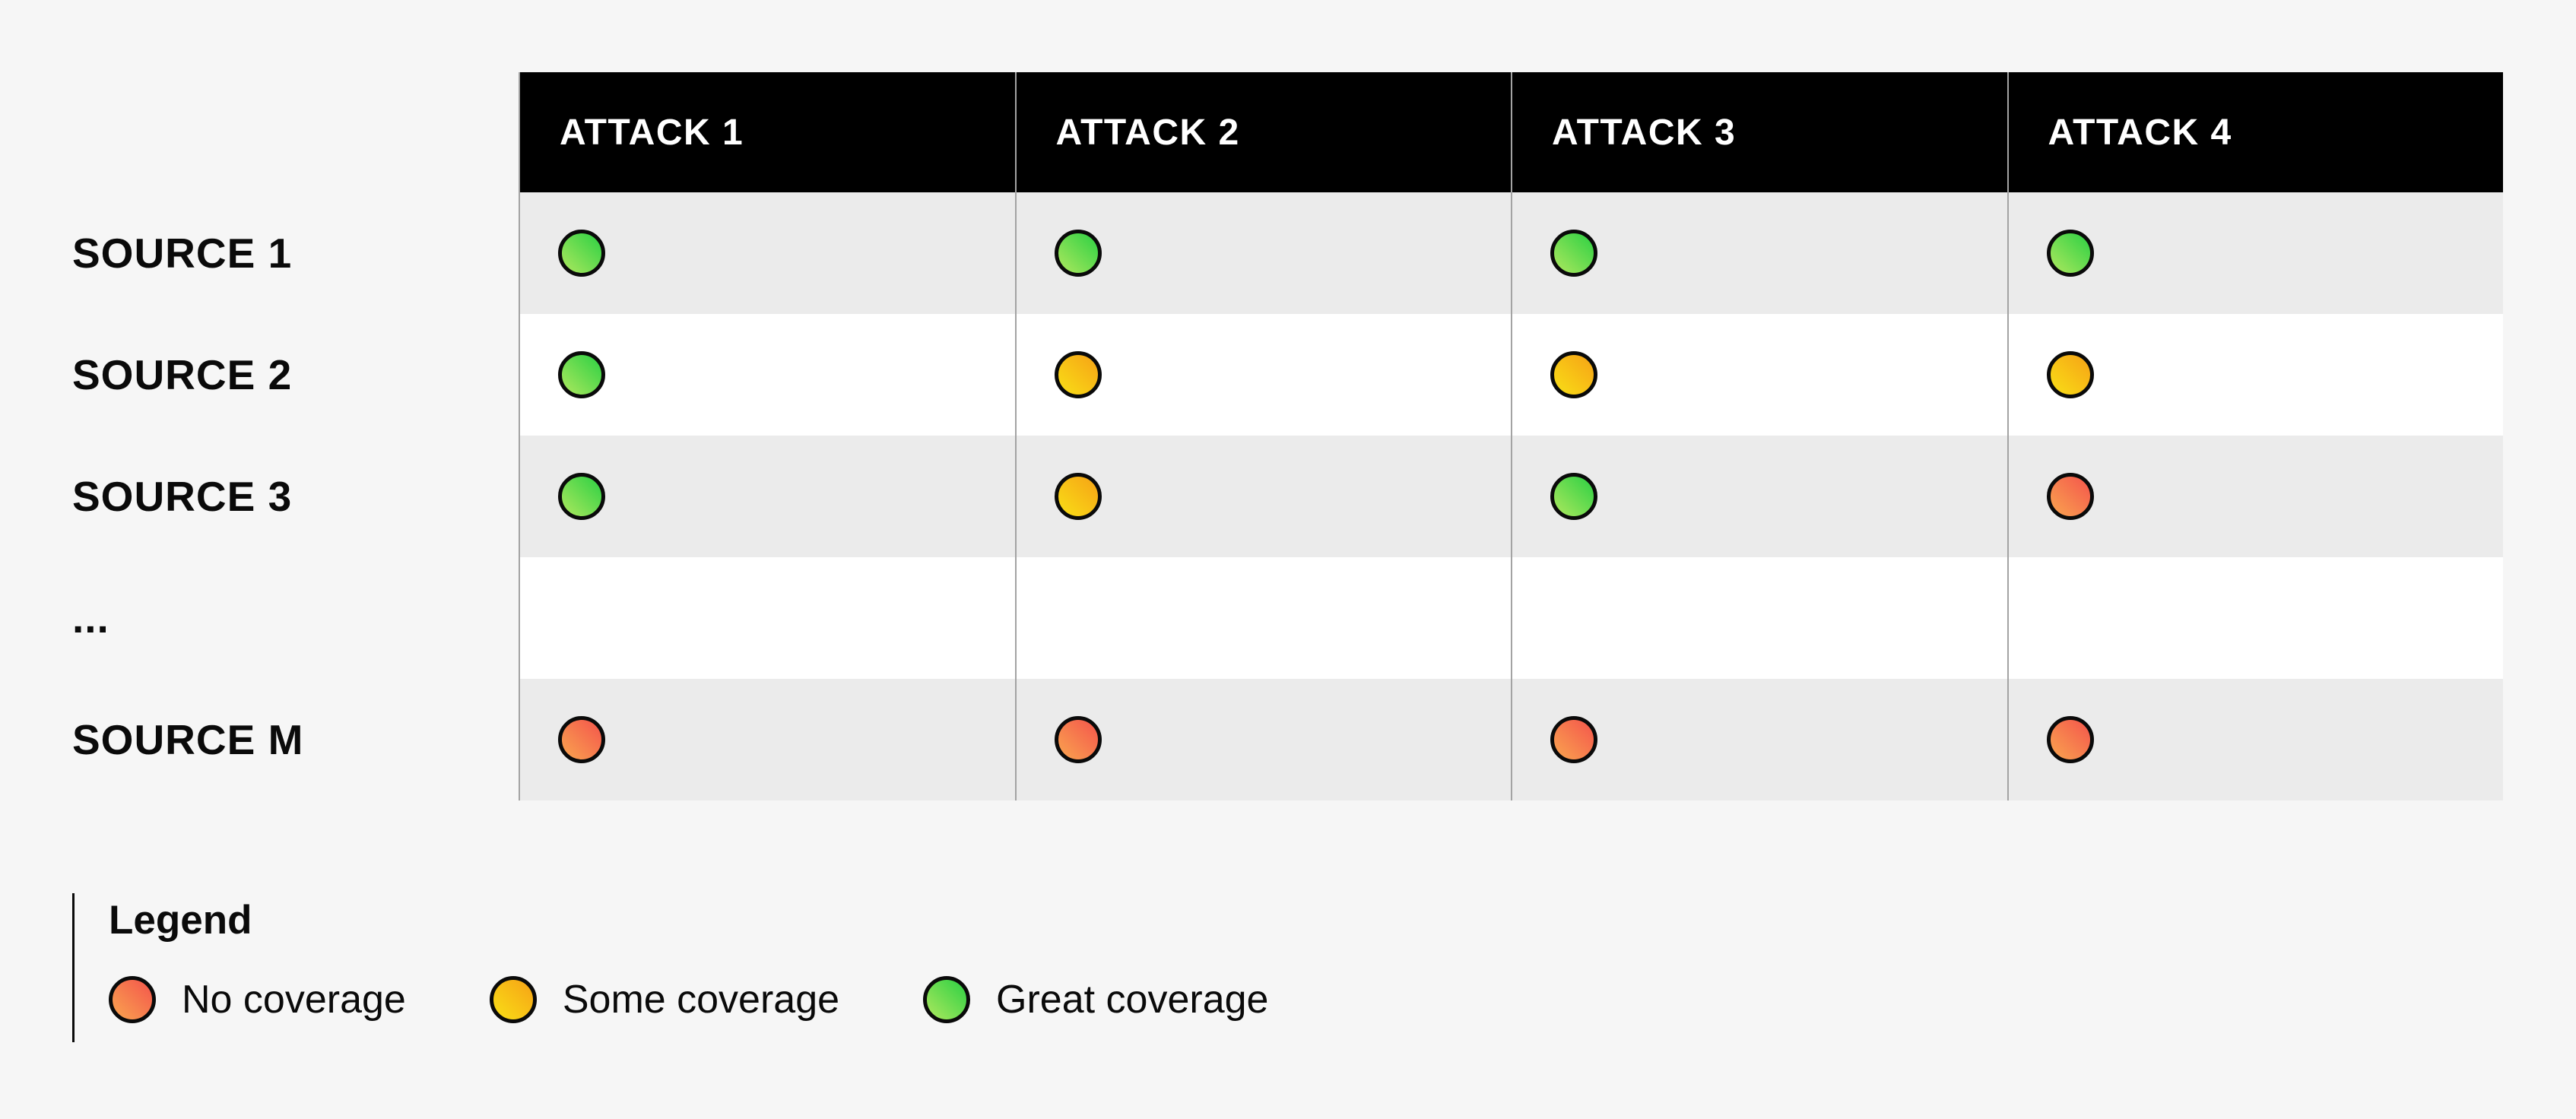 This screenshot has width=2576, height=1119. Describe the element at coordinates (183, 253) in the screenshot. I see `row-label-1: SOURCE 1` at that location.